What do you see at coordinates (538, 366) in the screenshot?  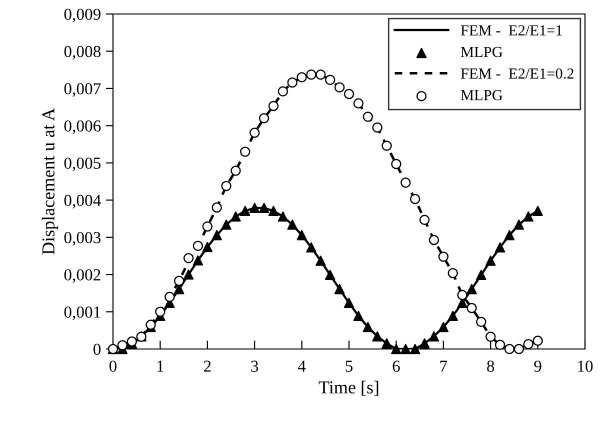 I see `x-tick-label: 9` at bounding box center [538, 366].